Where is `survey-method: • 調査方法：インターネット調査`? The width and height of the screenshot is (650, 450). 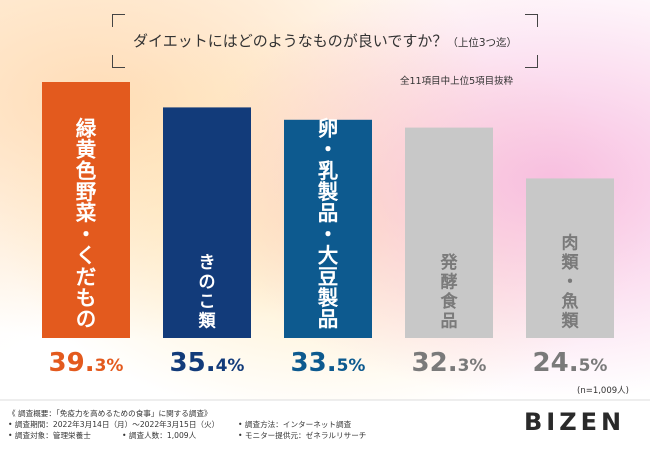
survey-method: • 調査方法：インターネット調査 is located at coordinates (295, 424).